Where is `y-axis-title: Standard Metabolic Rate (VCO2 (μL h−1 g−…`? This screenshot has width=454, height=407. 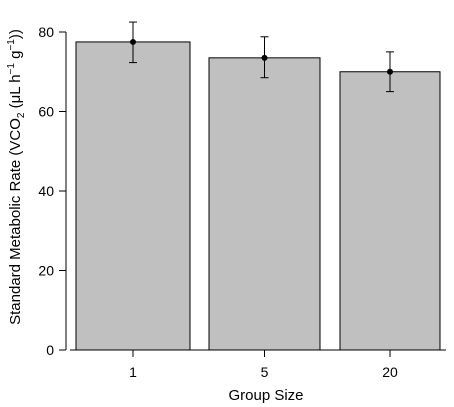
y-axis-title: Standard Metabolic Rate (VCO2 (μL h−1 g−… is located at coordinates (16, 177).